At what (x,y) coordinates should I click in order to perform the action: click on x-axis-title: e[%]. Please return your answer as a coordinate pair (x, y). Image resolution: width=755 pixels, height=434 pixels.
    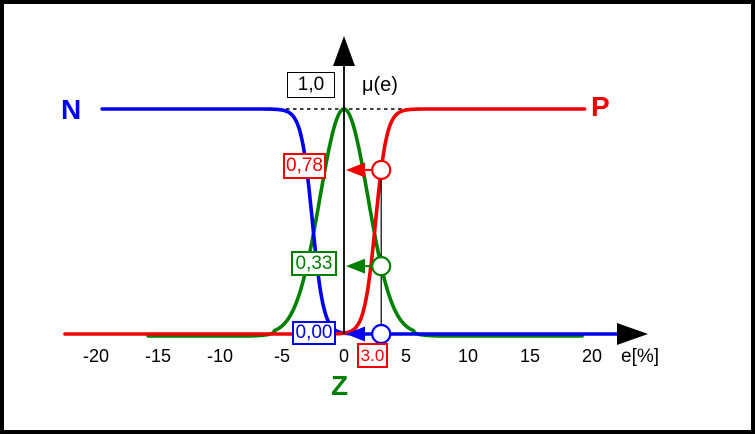
    Looking at the image, I should click on (640, 356).